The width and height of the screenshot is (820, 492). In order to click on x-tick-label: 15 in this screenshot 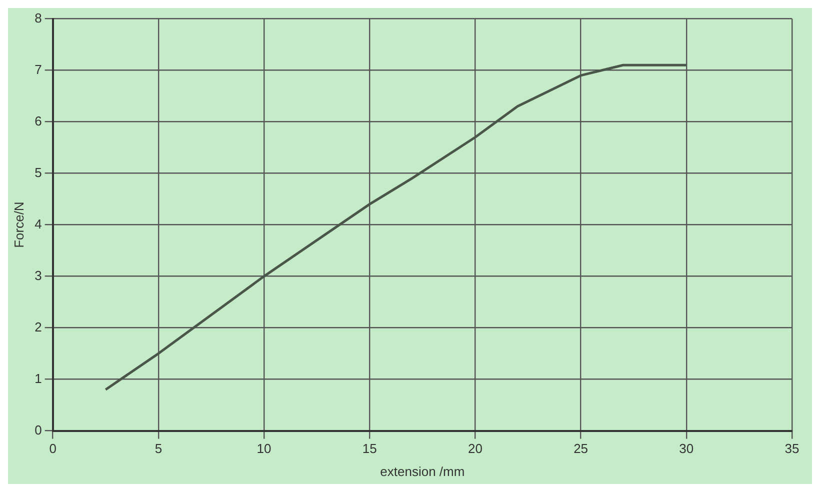, I will do `click(369, 448)`.